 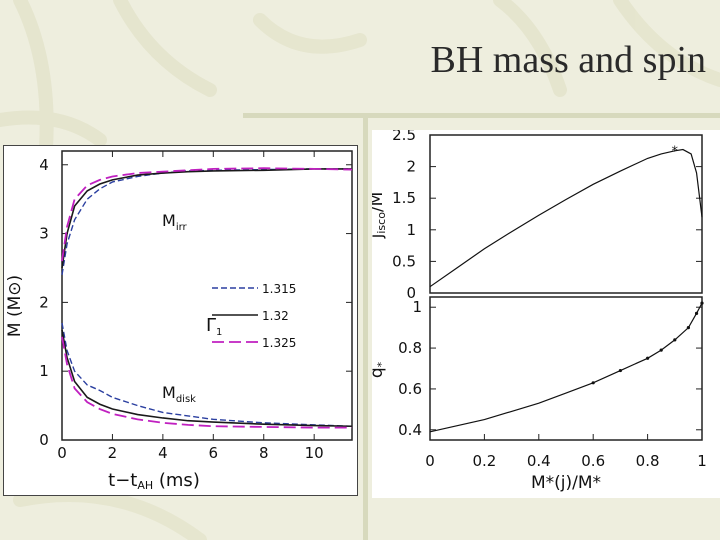 I want to click on x-tick-label: 0.6, so click(x=593, y=461).